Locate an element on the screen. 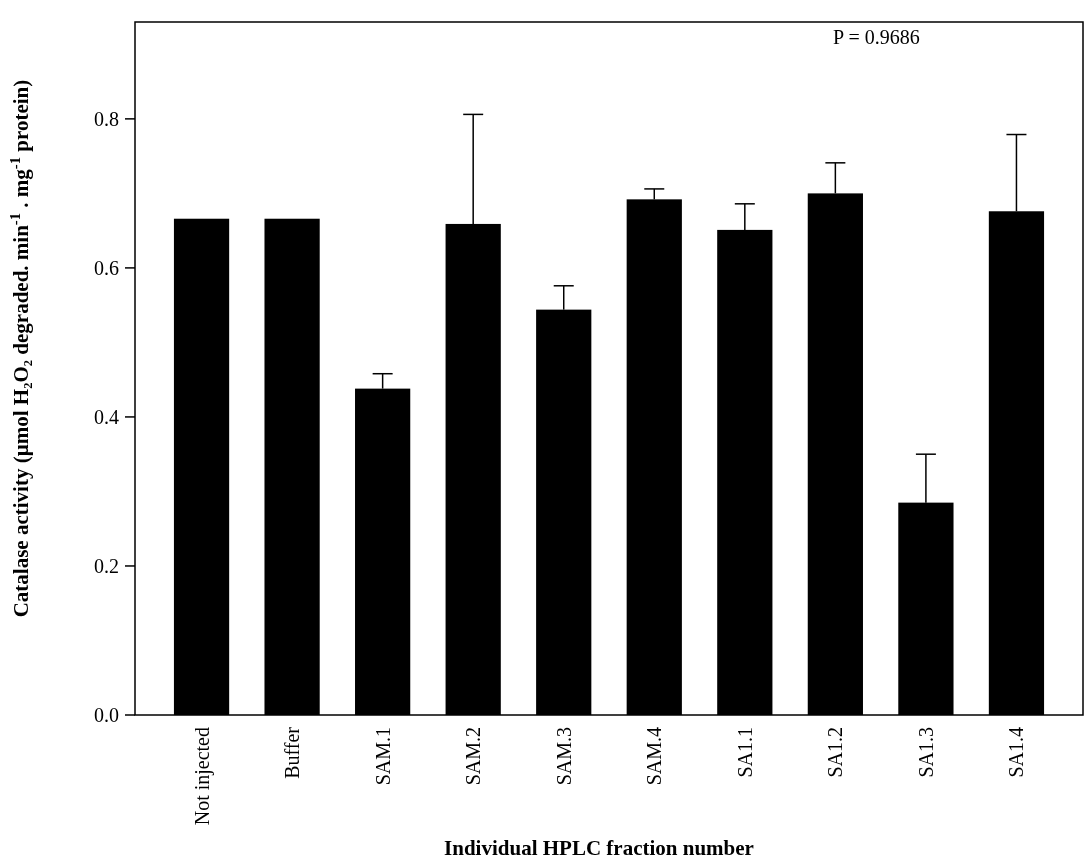  y-tick-label: 0.8 is located at coordinates (106, 118).